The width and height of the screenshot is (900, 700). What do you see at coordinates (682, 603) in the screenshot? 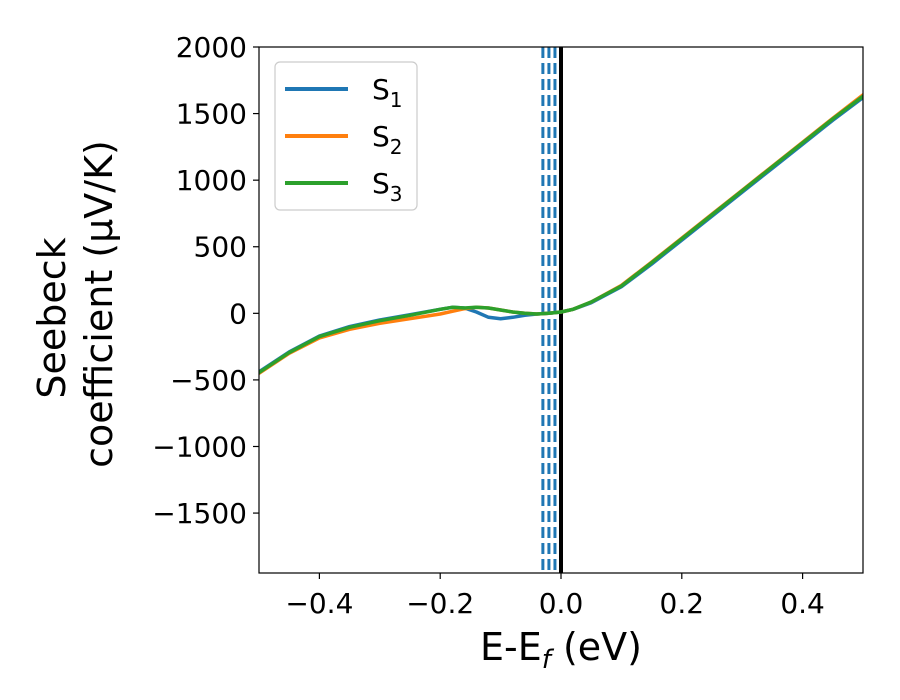
I see `x-tick-label: 0.2` at bounding box center [682, 603].